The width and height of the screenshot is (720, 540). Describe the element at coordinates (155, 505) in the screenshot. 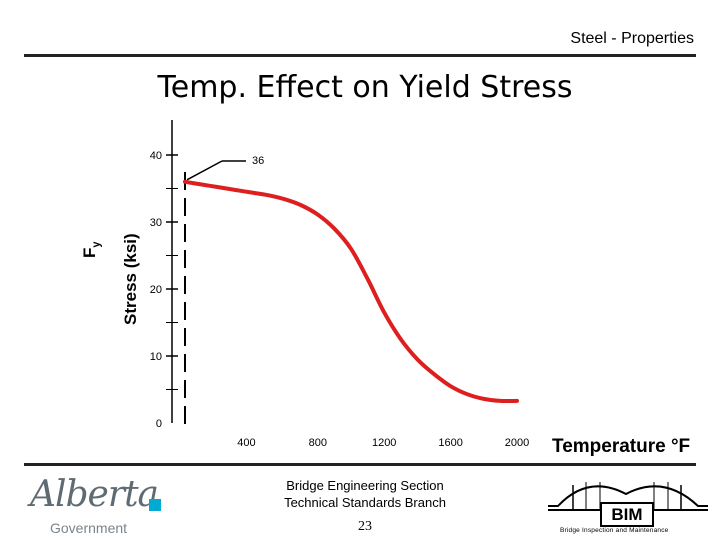

I see `alberta-logo-square` at that location.